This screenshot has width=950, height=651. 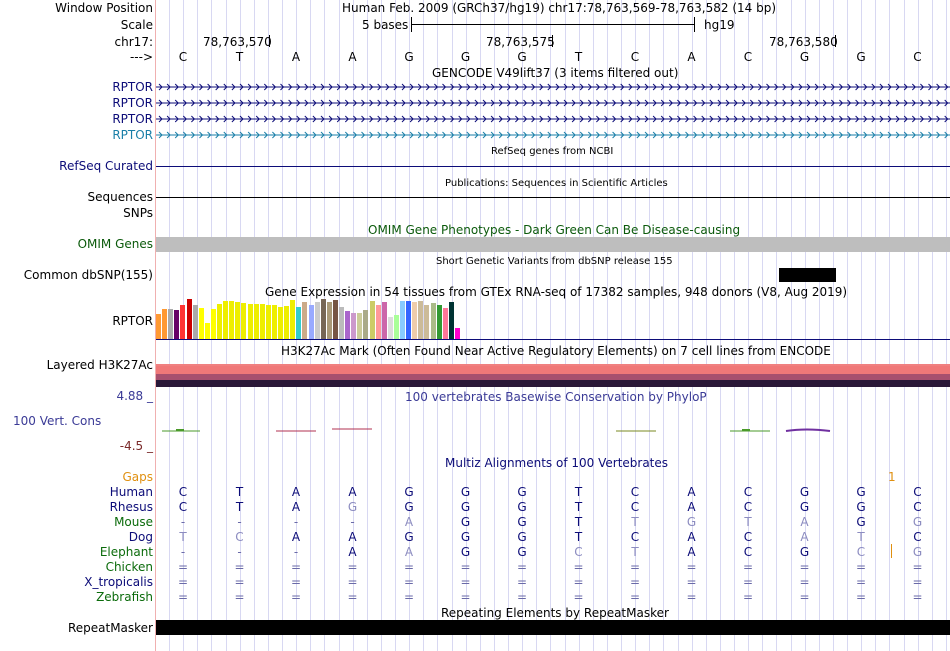 I want to click on species-label: Zebrafish, so click(x=124, y=597).